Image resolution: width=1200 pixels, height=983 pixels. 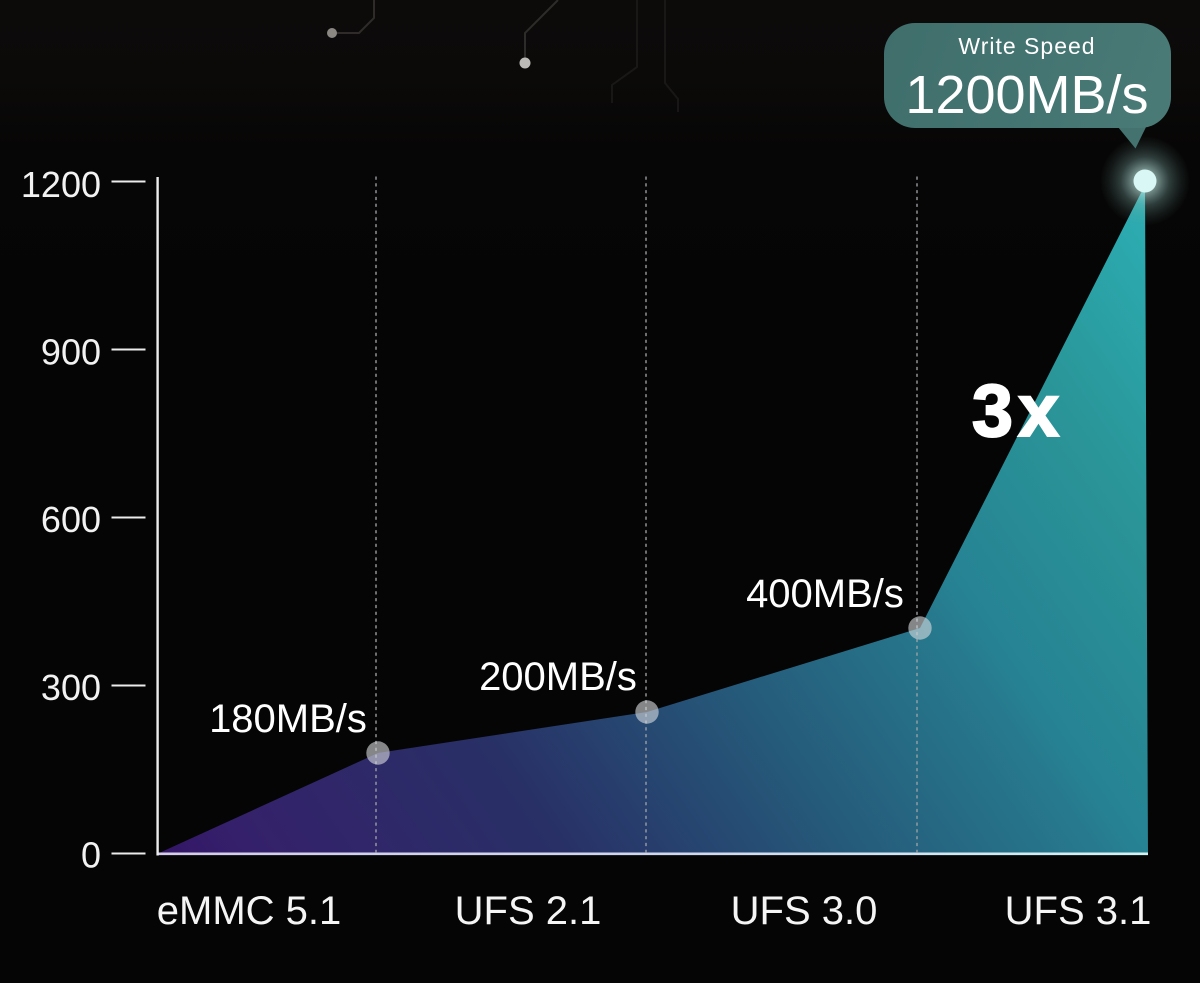 What do you see at coordinates (91, 855) in the screenshot?
I see `svg-text: 0` at bounding box center [91, 855].